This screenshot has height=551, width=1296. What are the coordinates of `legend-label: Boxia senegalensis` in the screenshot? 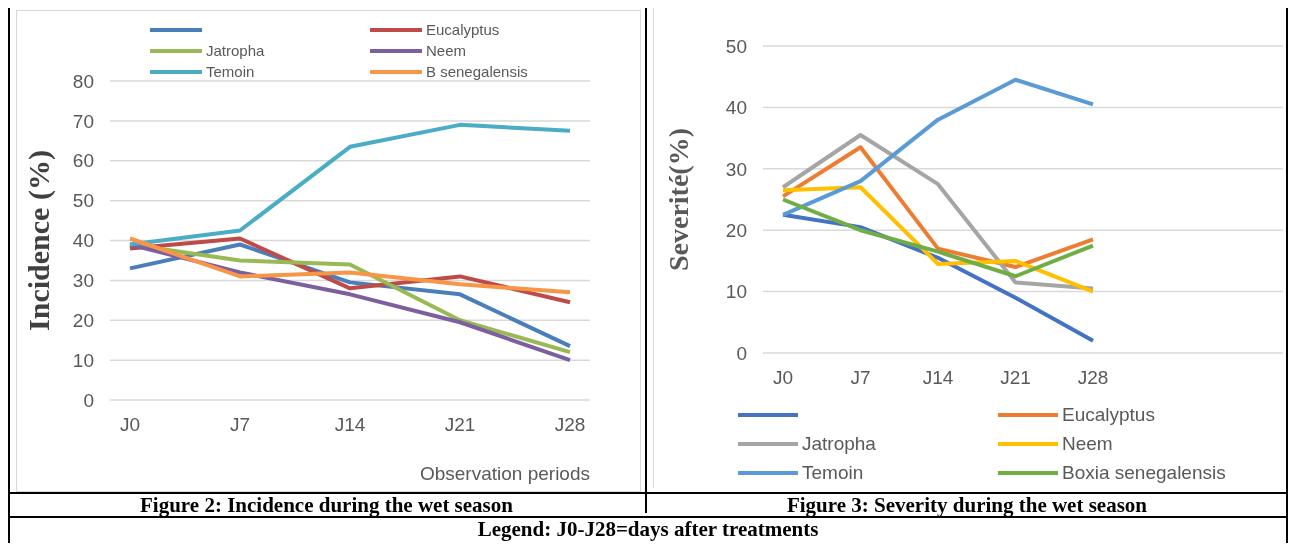 It's located at (1144, 472).